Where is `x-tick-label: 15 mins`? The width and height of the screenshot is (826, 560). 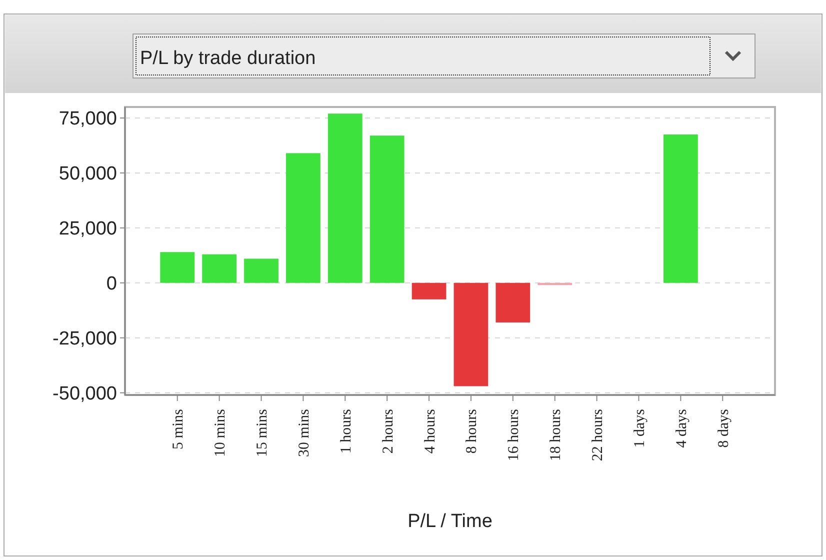
x-tick-label: 15 mins is located at coordinates (262, 432).